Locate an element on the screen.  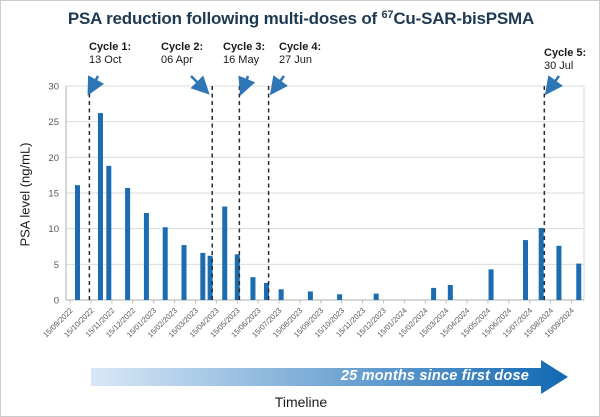
duration-banner-text: 25 months since first dose is located at coordinates (434, 376).